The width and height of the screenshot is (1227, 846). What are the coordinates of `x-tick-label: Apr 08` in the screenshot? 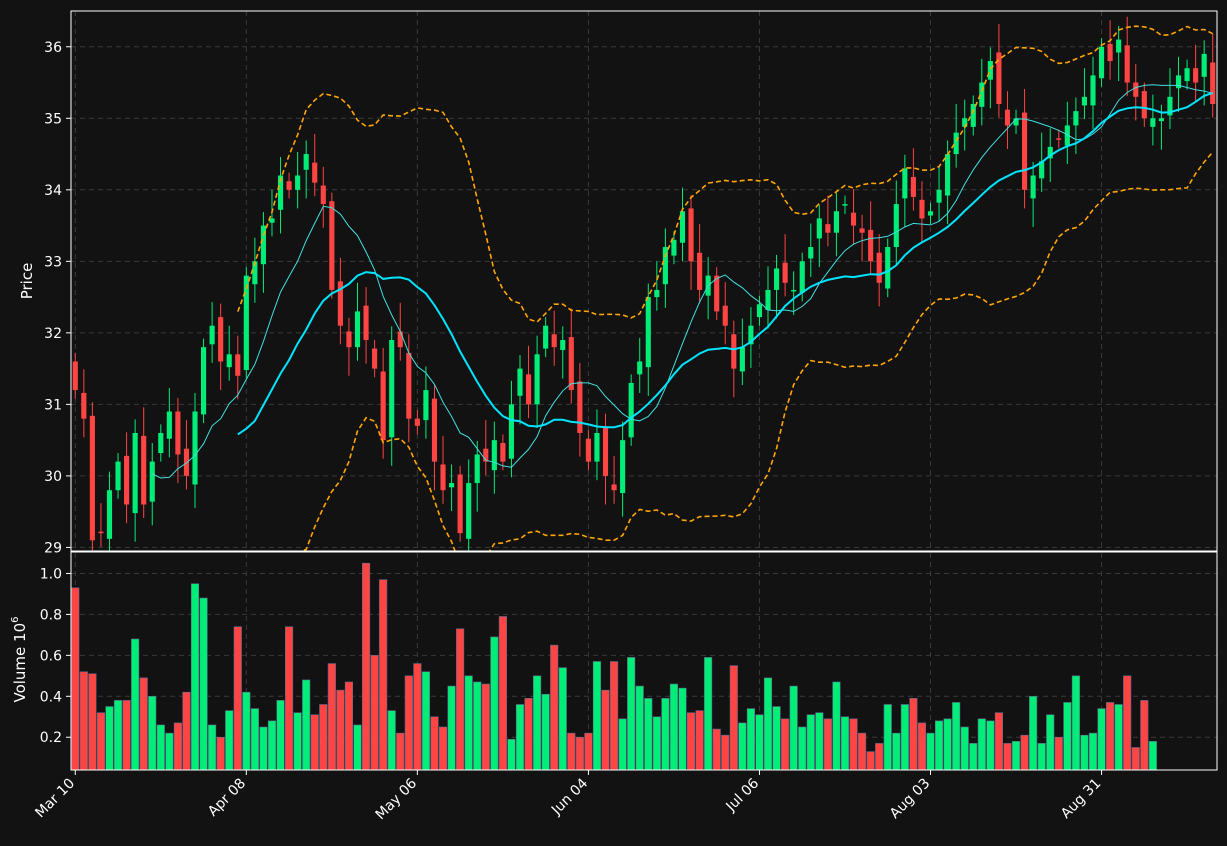 It's located at (227, 798).